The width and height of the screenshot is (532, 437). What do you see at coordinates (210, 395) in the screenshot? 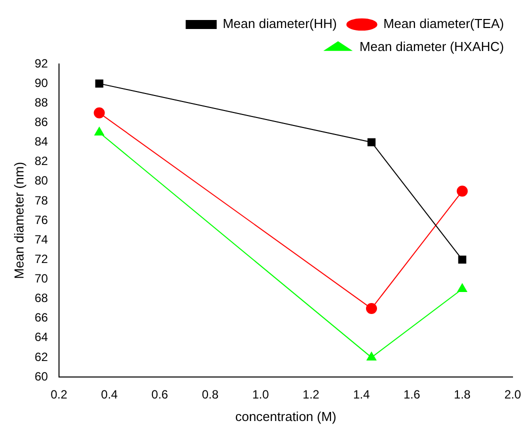
I see `x-tick-label: 0.8` at bounding box center [210, 395].